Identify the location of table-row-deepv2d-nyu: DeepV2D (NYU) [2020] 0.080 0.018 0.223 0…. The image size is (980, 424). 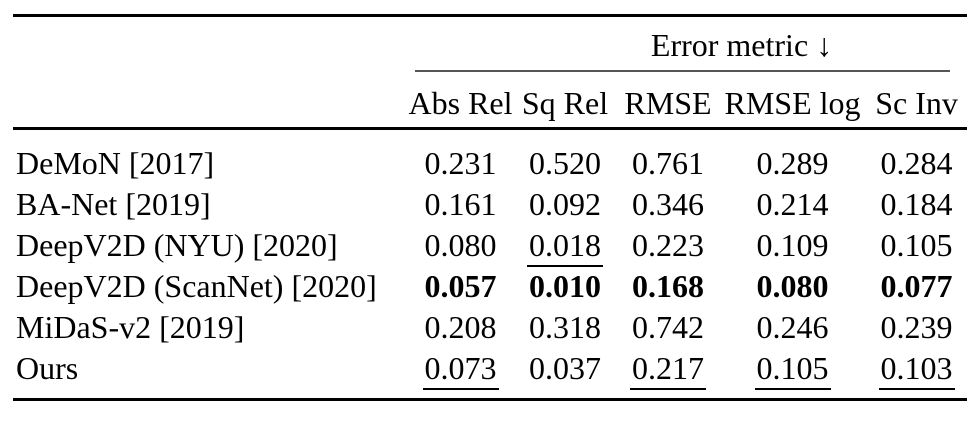
(490, 246).